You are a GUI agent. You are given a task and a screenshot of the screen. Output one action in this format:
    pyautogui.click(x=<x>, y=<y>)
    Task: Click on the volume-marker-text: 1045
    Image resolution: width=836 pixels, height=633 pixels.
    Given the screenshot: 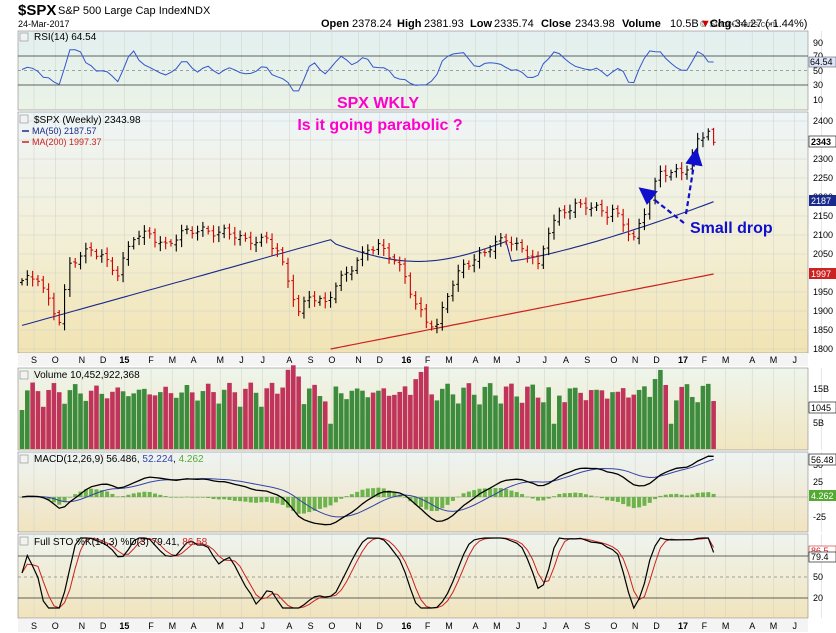 What is the action you would take?
    pyautogui.click(x=821, y=408)
    